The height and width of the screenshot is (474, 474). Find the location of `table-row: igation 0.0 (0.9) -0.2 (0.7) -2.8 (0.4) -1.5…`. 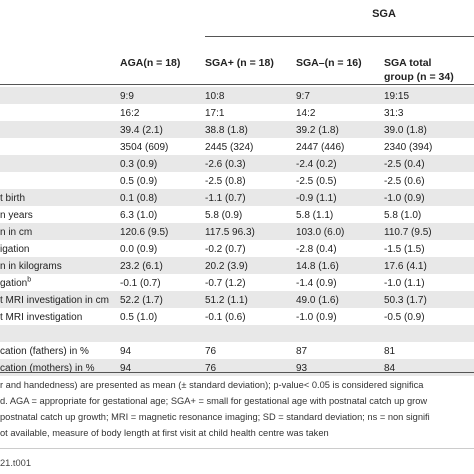

table-row: igation 0.0 (0.9) -0.2 (0.7) -2.8 (0.4) -1.5… is located at coordinates (237, 248).